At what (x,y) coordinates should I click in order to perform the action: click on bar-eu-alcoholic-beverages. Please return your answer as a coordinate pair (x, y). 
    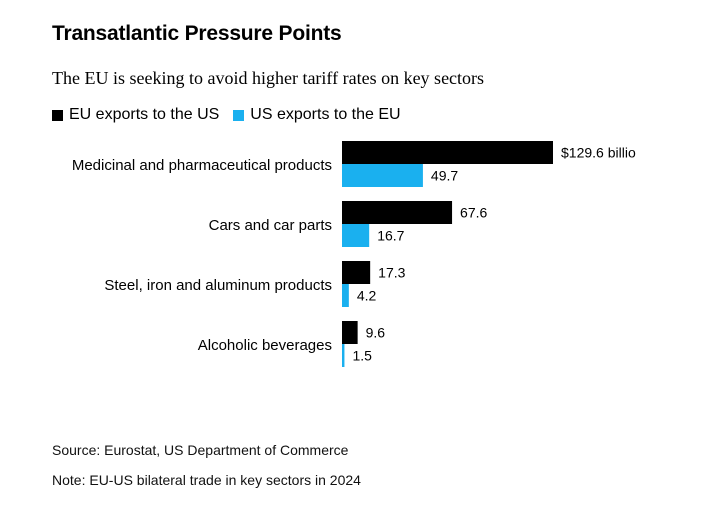
    Looking at the image, I should click on (350, 332).